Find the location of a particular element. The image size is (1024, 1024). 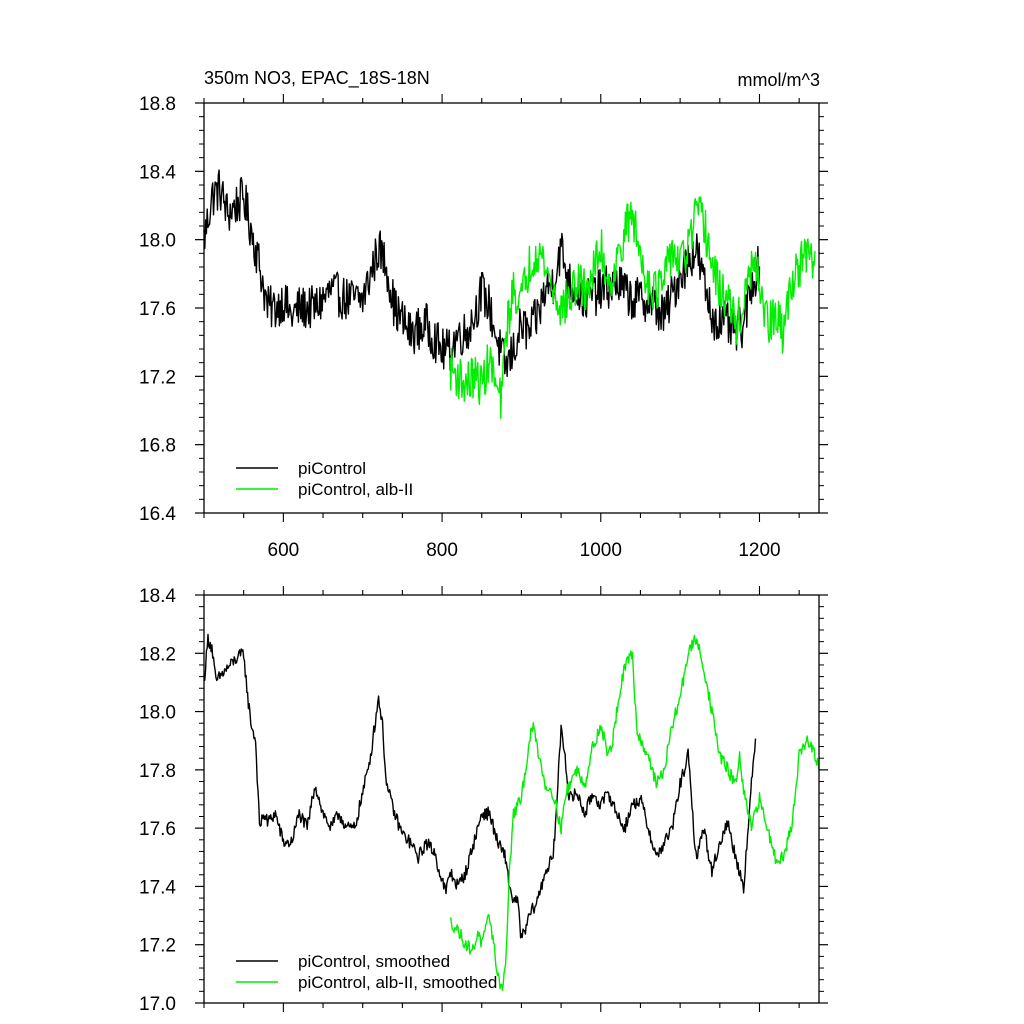

x-tick-label: 800 is located at coordinates (442, 550).